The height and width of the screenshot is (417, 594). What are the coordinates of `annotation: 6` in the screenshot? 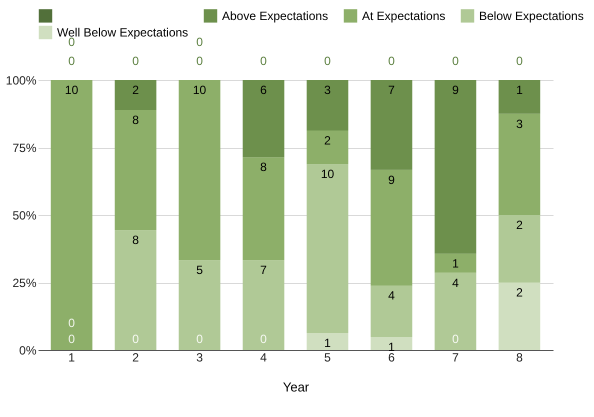 It's located at (264, 90).